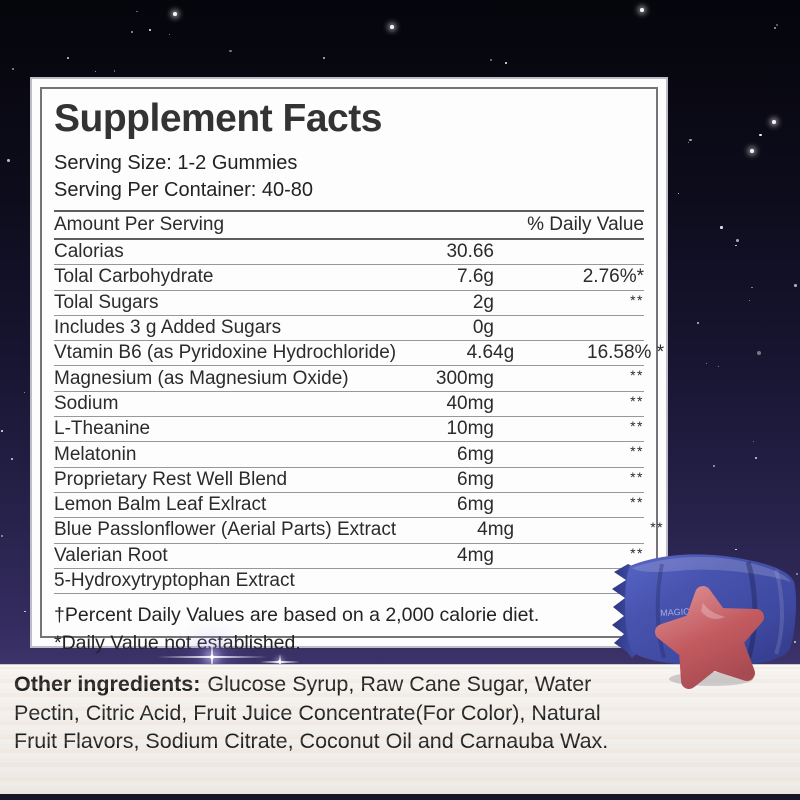 This screenshot has width=800, height=800. Describe the element at coordinates (349, 303) in the screenshot. I see `facts-row: Tolal Sugars 2g **` at that location.